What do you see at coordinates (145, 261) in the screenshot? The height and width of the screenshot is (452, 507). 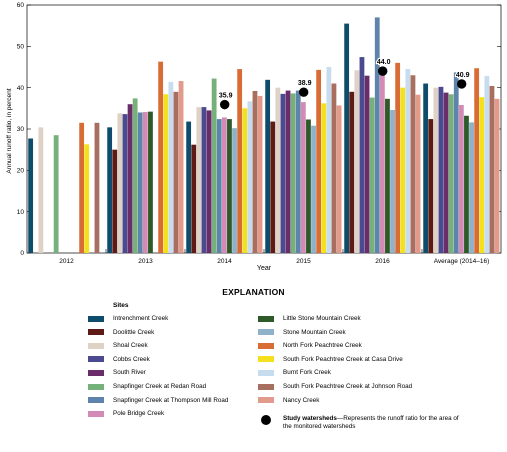 I see `x-tick-label: 2013` at bounding box center [145, 261].